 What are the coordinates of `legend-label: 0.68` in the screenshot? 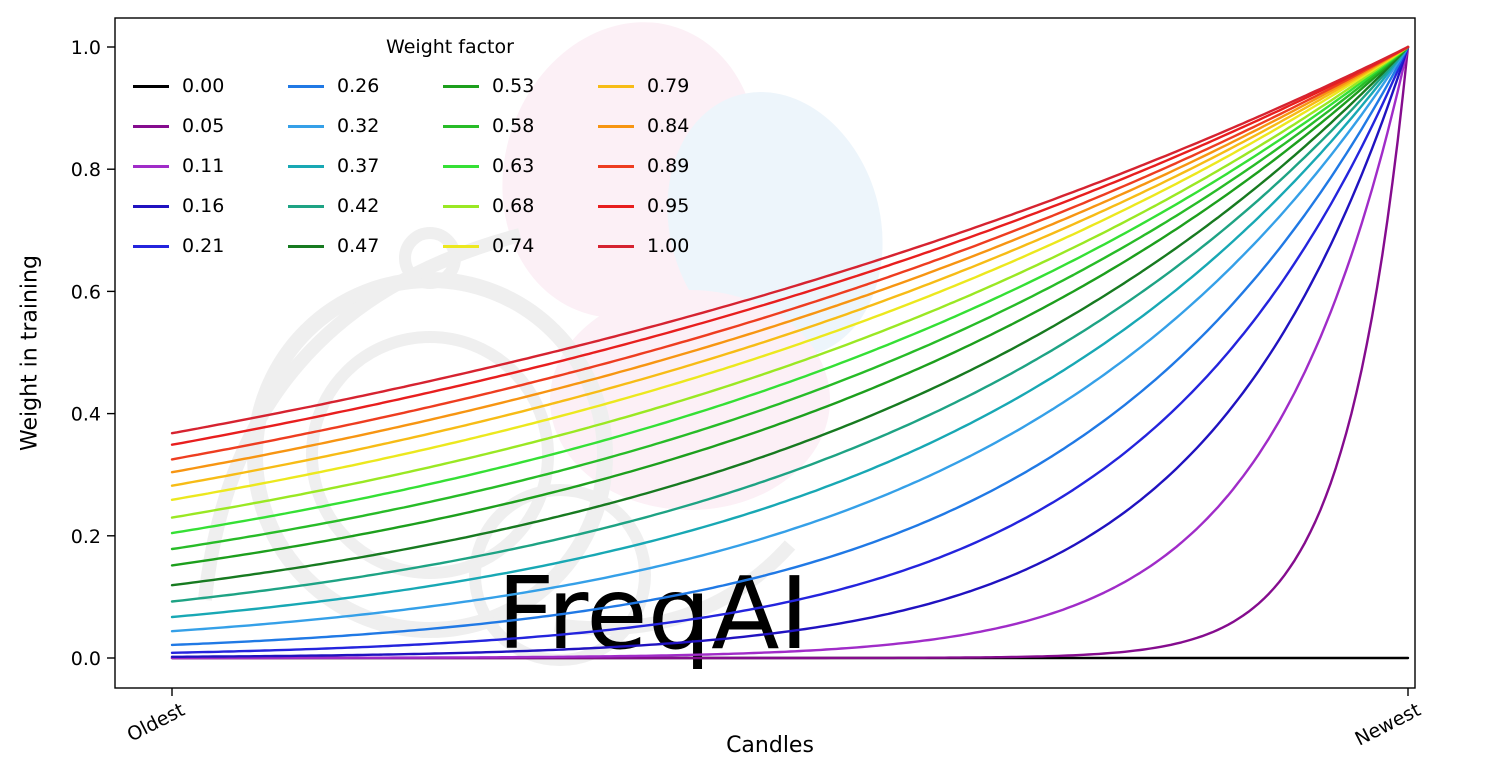 It's located at (513, 206).